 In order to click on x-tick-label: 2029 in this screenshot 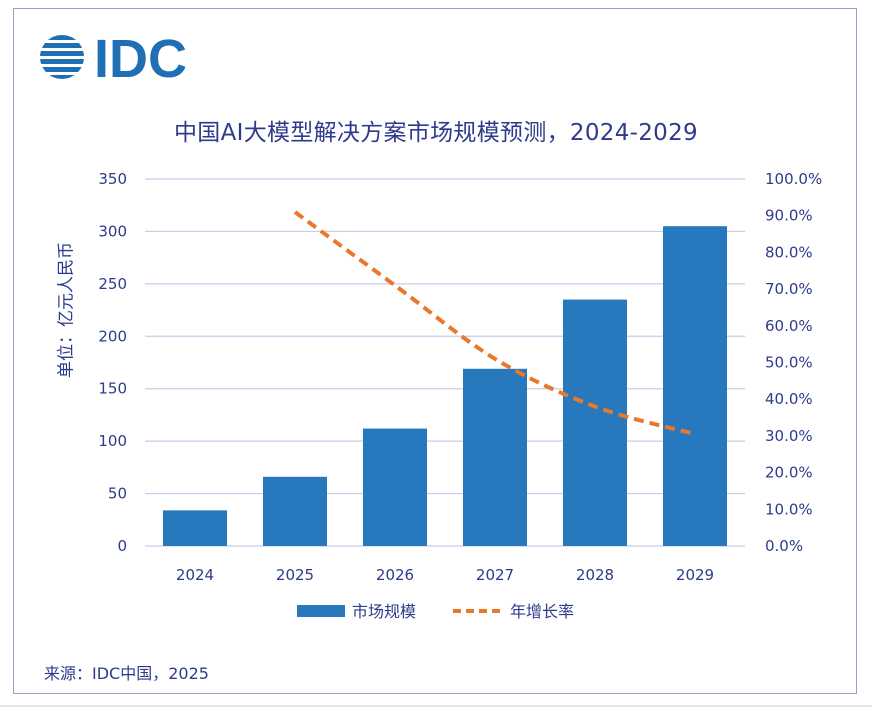, I will do `click(695, 575)`.